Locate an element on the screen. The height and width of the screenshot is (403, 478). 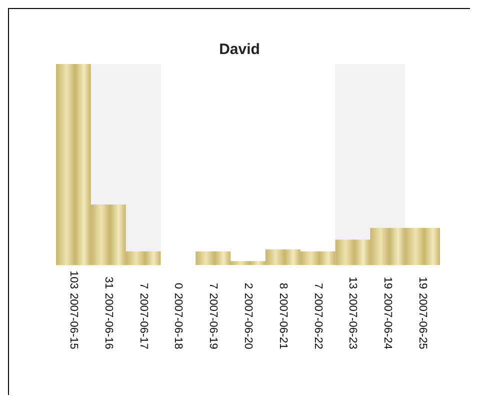
data-label: 2 is located at coordinates (248, 285).